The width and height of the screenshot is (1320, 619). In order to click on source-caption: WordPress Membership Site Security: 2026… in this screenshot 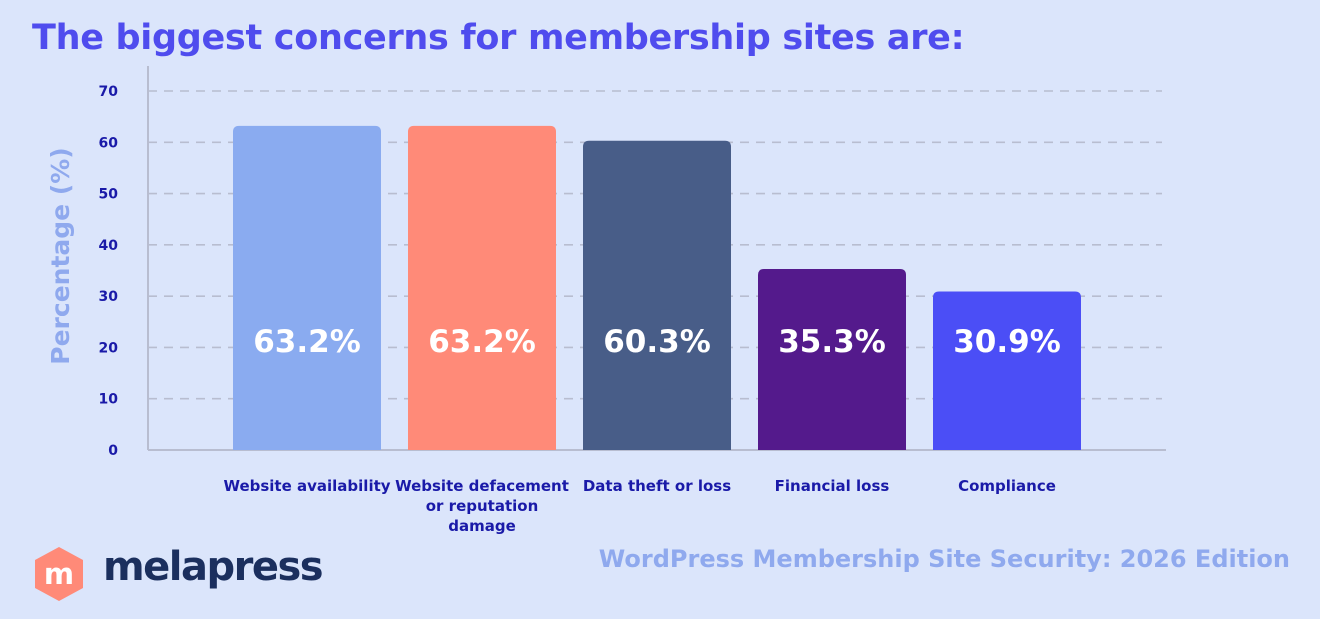, I will do `click(944, 559)`.